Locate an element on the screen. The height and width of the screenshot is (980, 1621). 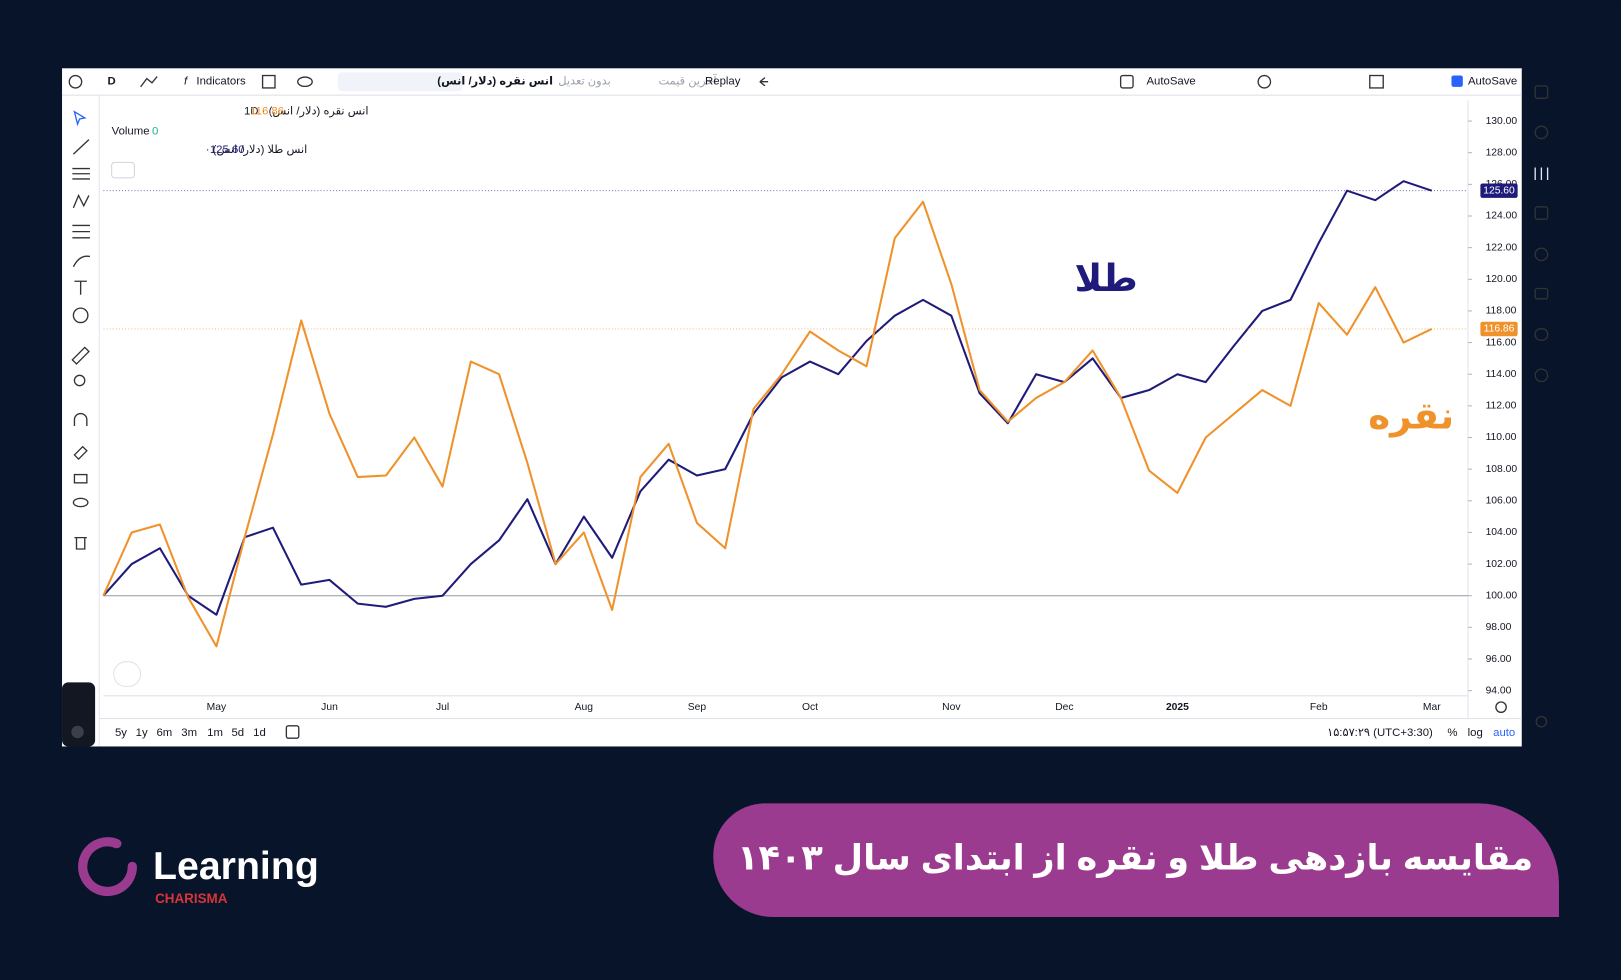
y-tick-label: 102.00 is located at coordinates (1502, 564).